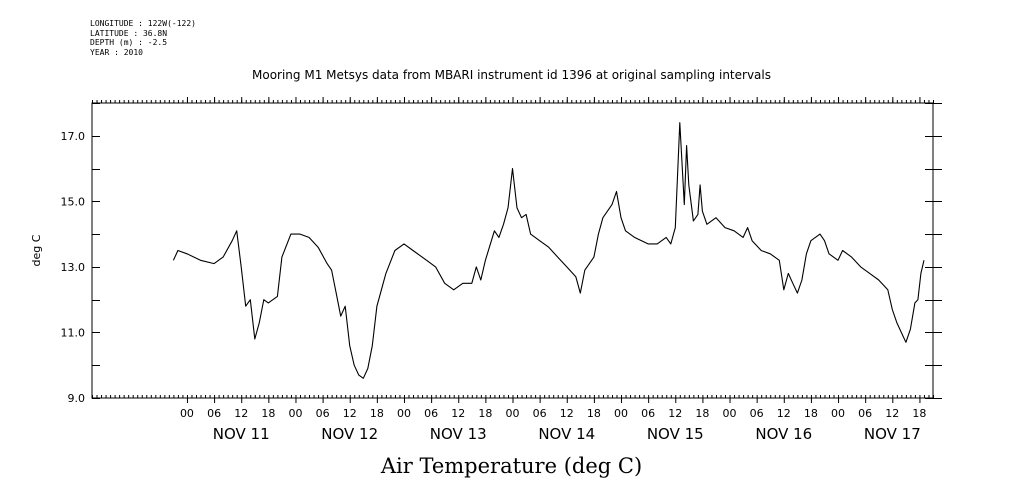  What do you see at coordinates (349, 434) in the screenshot?
I see `x-day-label: NOV 12` at bounding box center [349, 434].